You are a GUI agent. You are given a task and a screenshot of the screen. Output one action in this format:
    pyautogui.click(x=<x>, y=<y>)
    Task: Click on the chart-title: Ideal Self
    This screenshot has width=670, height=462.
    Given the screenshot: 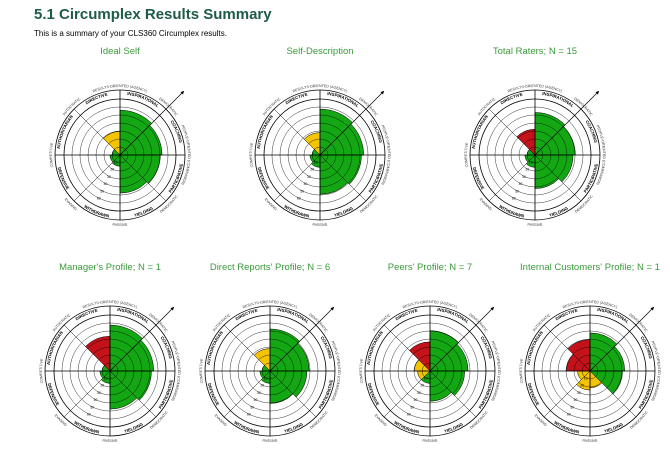 What is the action you would take?
    pyautogui.click(x=120, y=51)
    